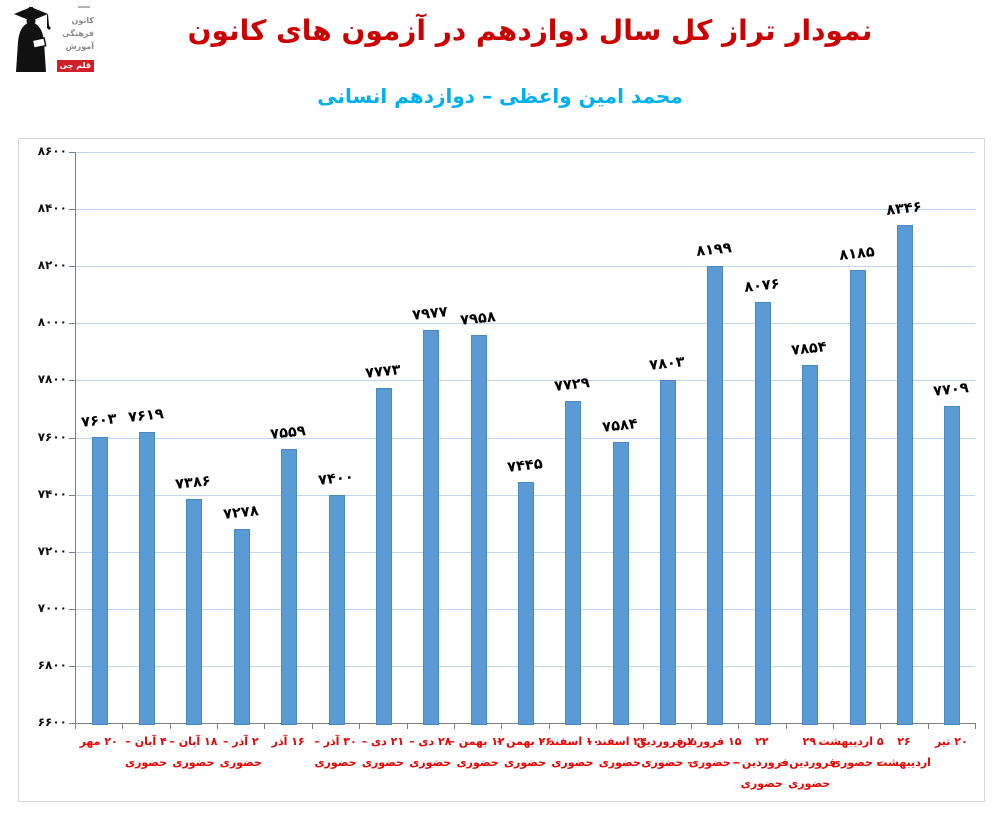  I want to click on kanoon-logo: کانون فرهنگی آموزش قلم چی, so click(51, 42).